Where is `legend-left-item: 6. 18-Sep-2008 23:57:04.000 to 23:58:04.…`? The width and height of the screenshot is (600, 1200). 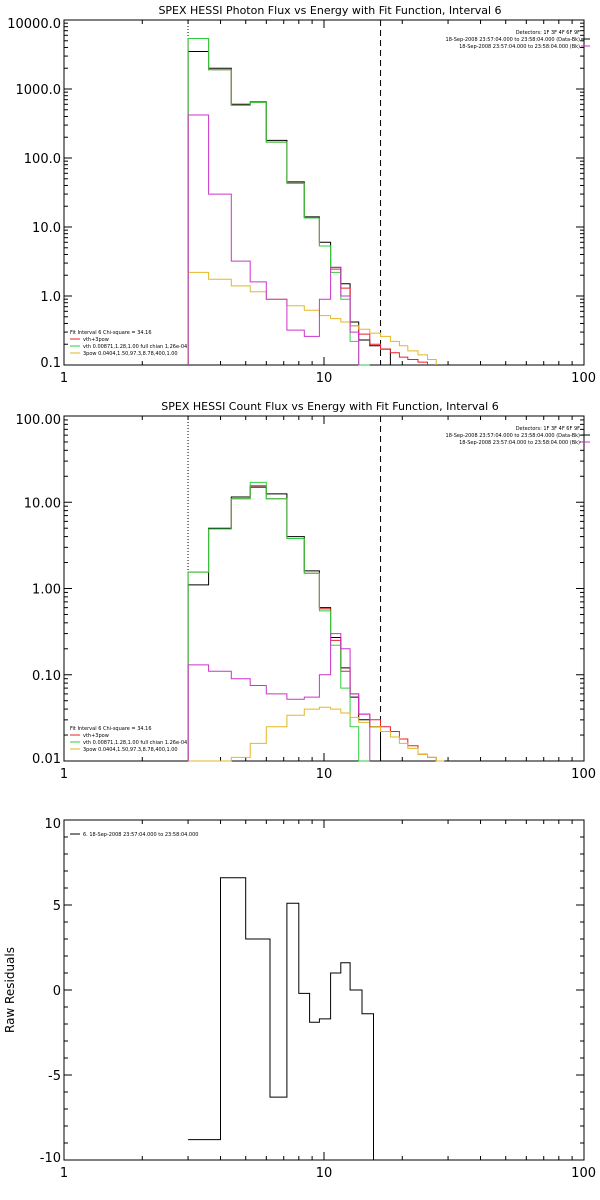
legend-left-item: 6. 18-Sep-2008 23:57:04.000 to 23:58:04.… is located at coordinates (140, 835).